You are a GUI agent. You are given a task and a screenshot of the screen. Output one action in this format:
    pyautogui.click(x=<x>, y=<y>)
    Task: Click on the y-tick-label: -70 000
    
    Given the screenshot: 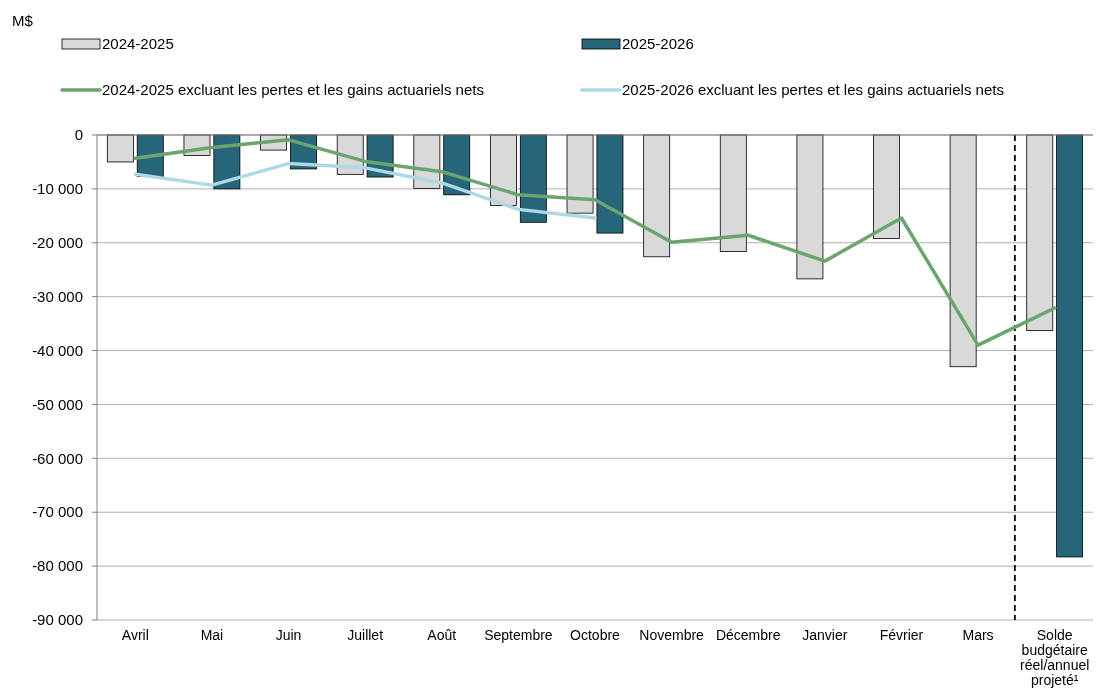 What is the action you would take?
    pyautogui.click(x=57, y=512)
    